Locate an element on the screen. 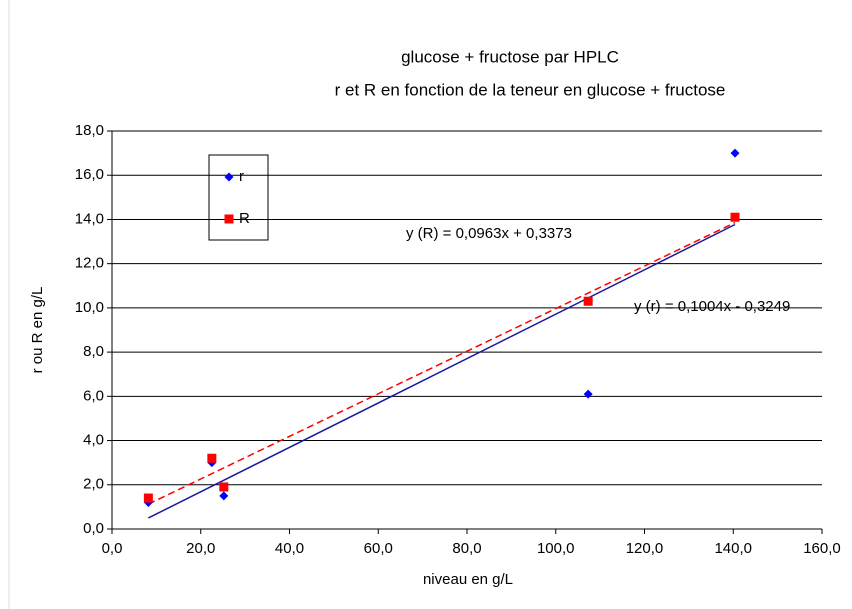 The image size is (852, 609). legend-label: r is located at coordinates (241, 176).